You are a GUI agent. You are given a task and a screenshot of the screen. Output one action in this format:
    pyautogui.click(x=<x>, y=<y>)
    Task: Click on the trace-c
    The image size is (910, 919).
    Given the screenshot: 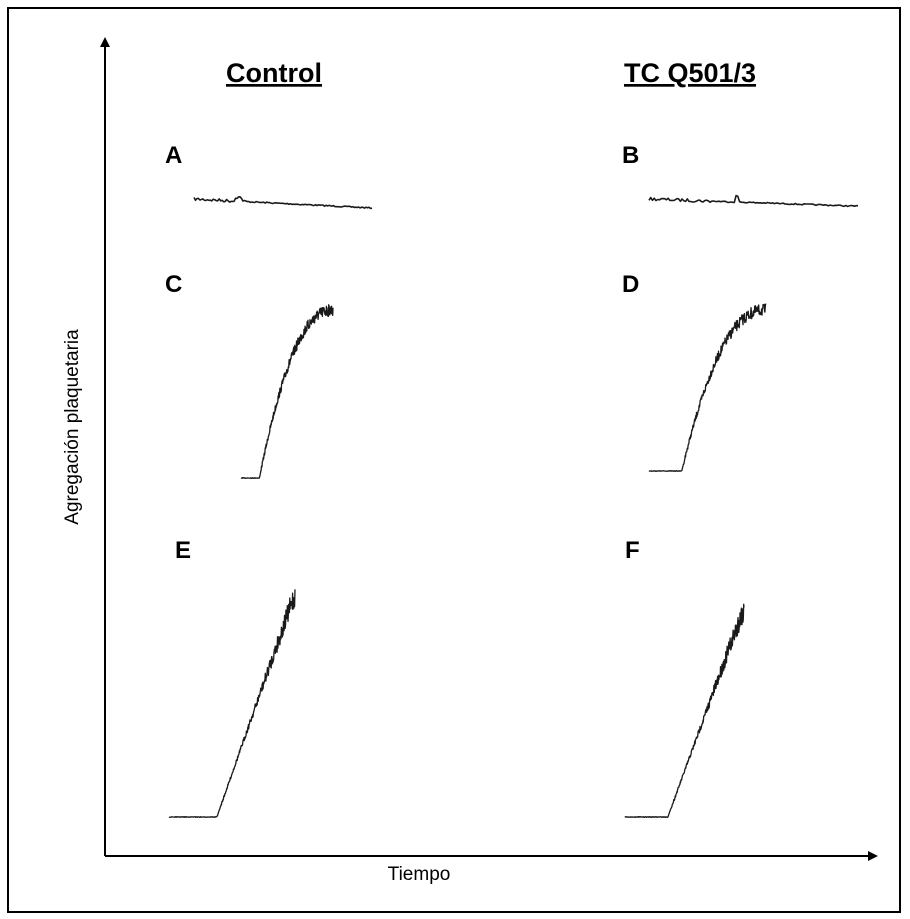 What is the action you would take?
    pyautogui.click(x=287, y=391)
    